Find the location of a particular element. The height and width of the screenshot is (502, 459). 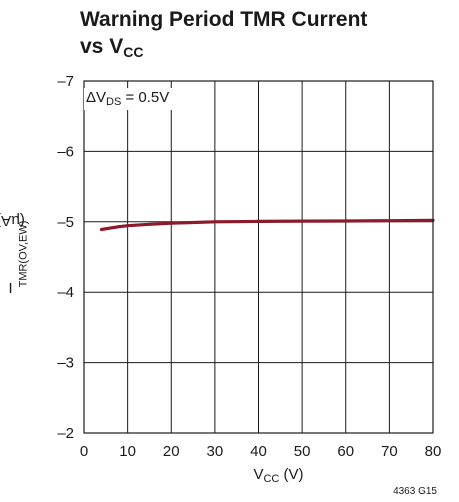

series-layer is located at coordinates (267, 225).